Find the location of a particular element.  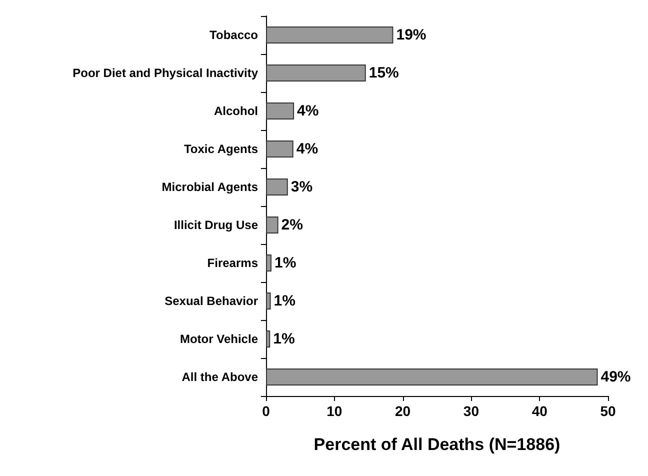

data-label: 2% is located at coordinates (292, 225).